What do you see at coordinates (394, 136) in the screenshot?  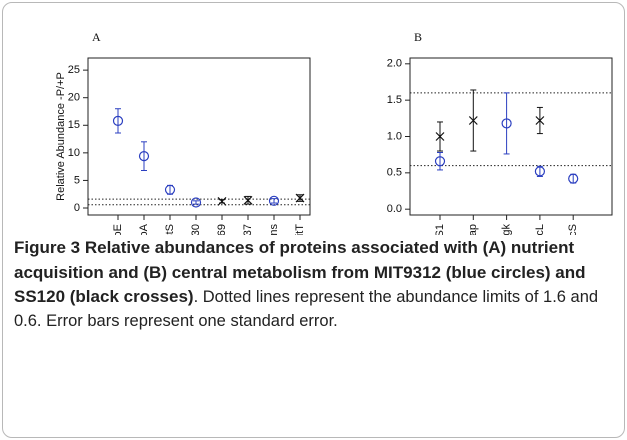 I see `y-tick-label: 1.0` at bounding box center [394, 136].